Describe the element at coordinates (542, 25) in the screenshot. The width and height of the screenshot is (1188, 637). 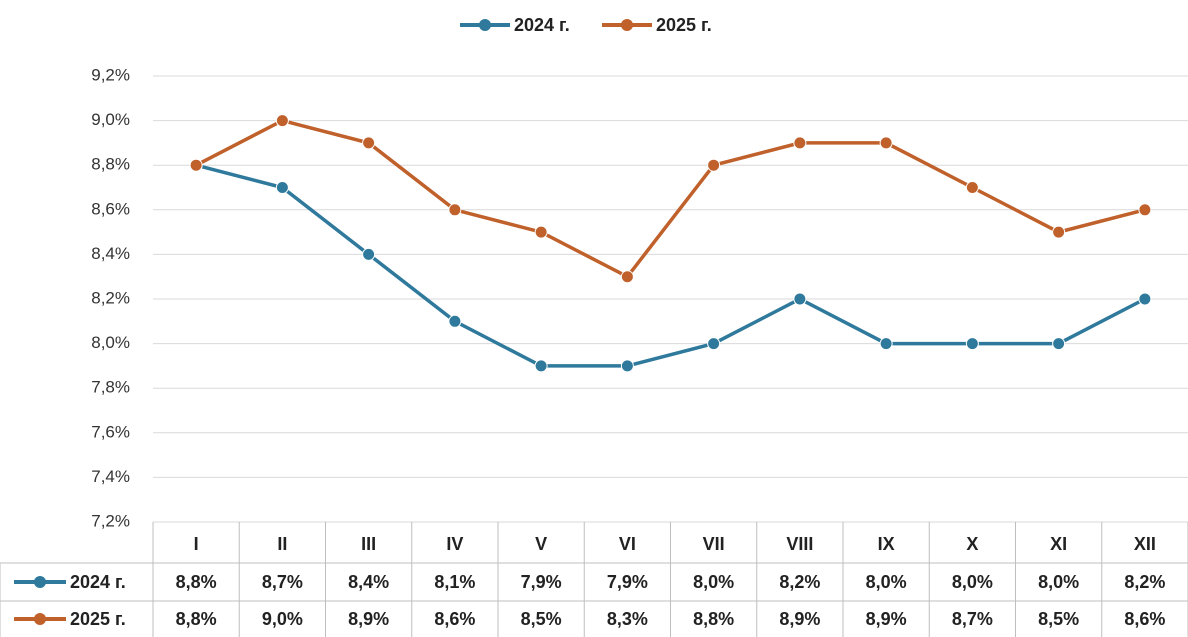
I see `legend-label: 2024 г.` at that location.